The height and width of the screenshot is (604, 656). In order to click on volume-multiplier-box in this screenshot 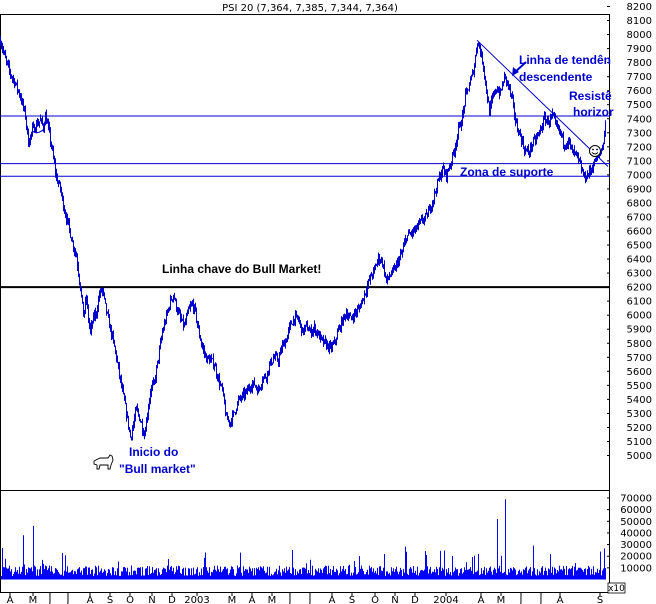, I will do `click(616, 588)`.